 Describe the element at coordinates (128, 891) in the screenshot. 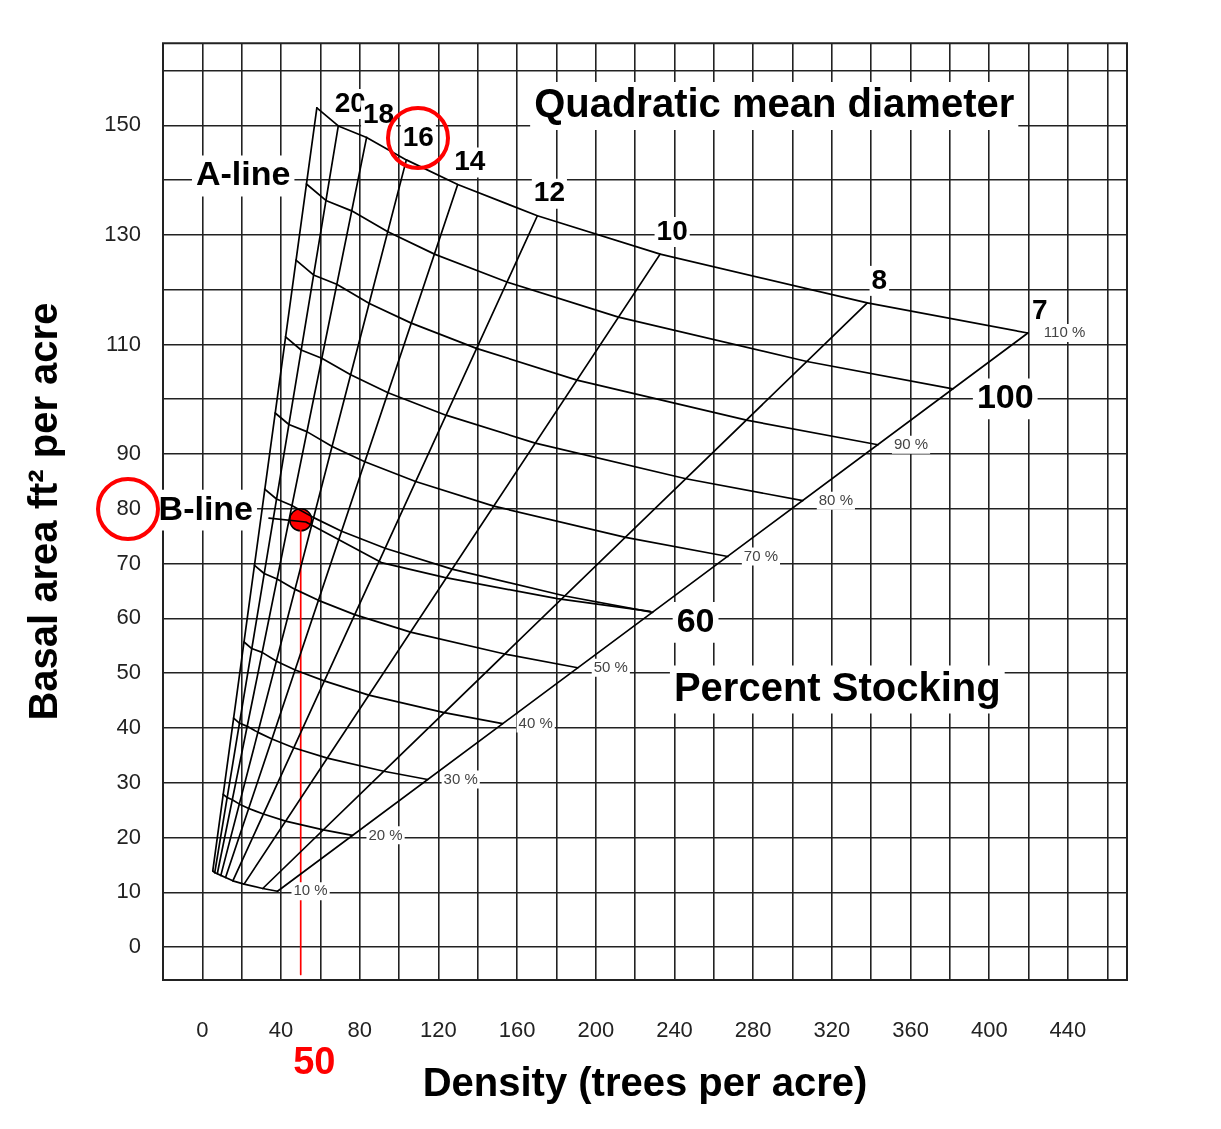

I see `y-tick-label: 10` at that location.